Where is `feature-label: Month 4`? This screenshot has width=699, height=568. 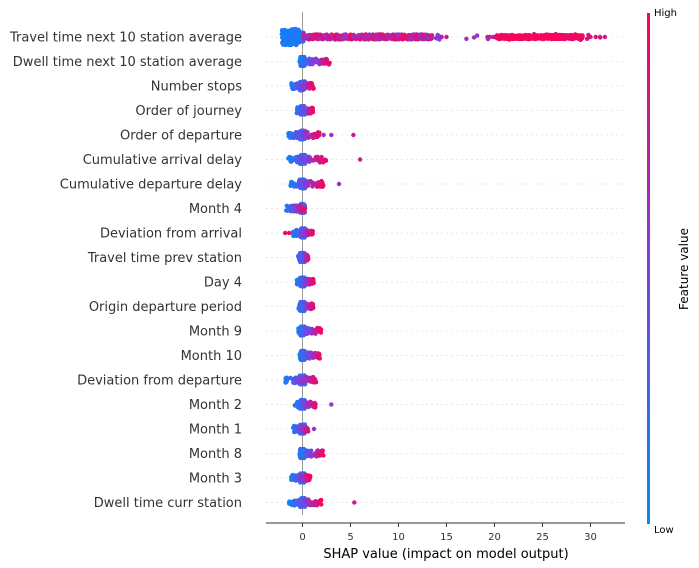
feature-label: Month 4 is located at coordinates (215, 209).